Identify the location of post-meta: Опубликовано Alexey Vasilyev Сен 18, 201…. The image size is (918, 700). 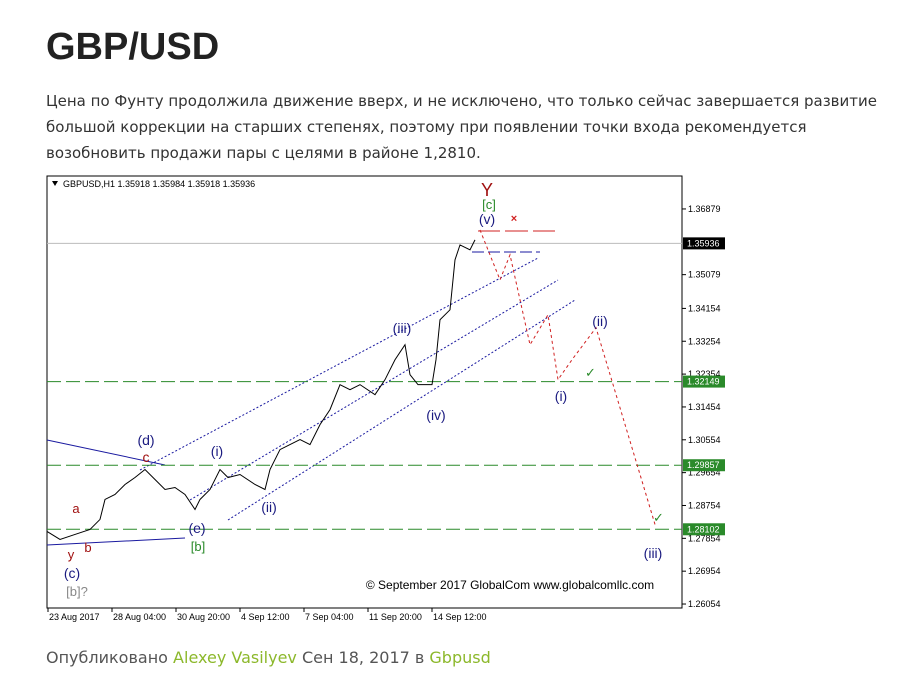
(268, 657).